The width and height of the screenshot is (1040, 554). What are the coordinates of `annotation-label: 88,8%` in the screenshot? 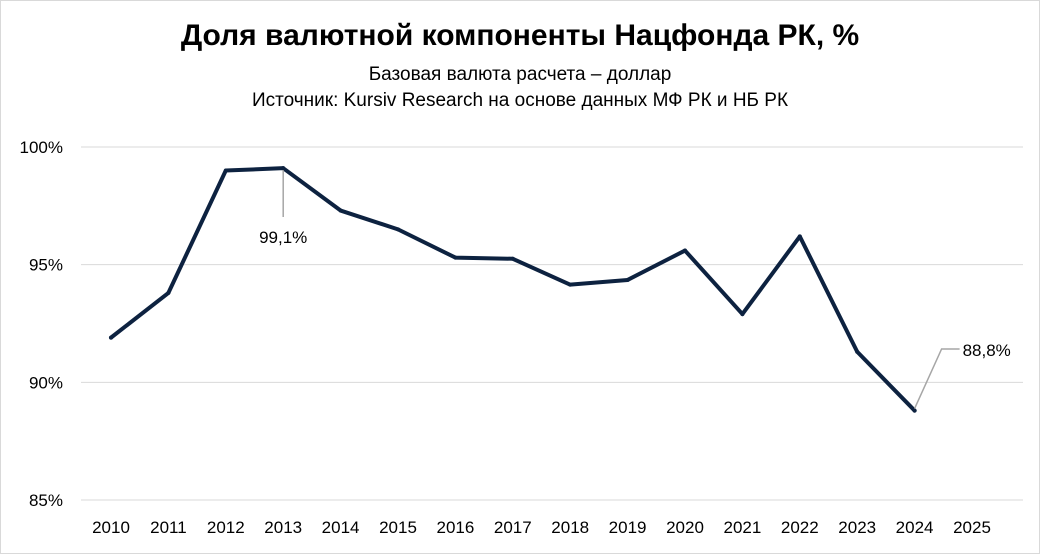 It's located at (987, 350).